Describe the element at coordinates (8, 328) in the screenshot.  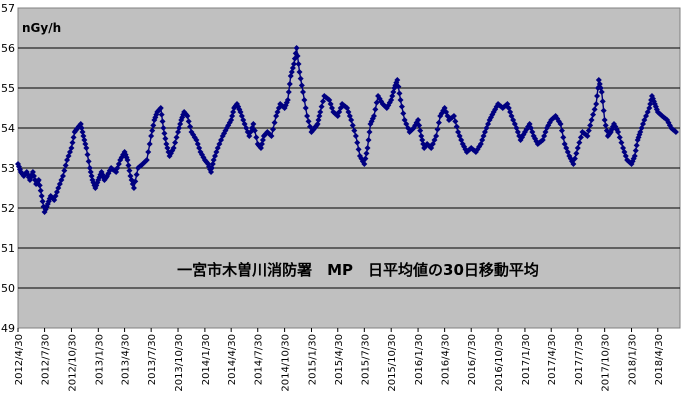
I see `y-tick-label: 49` at that location.